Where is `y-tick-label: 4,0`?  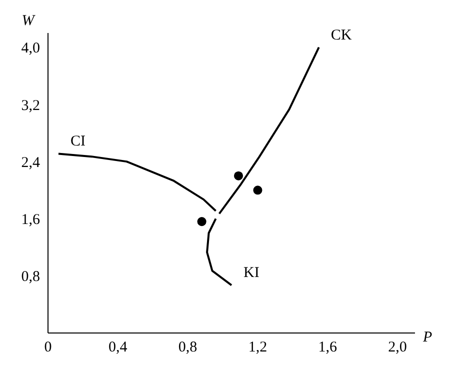
y-tick-label: 4,0 is located at coordinates (30, 48).